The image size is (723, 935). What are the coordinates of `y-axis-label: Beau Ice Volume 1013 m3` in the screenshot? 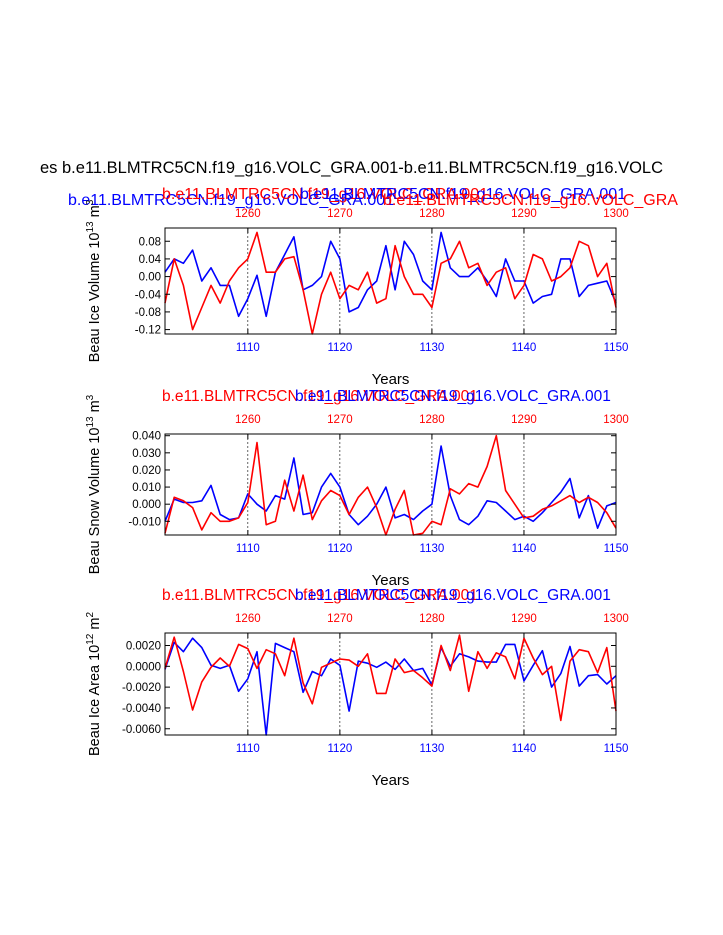 It's located at (94, 280).